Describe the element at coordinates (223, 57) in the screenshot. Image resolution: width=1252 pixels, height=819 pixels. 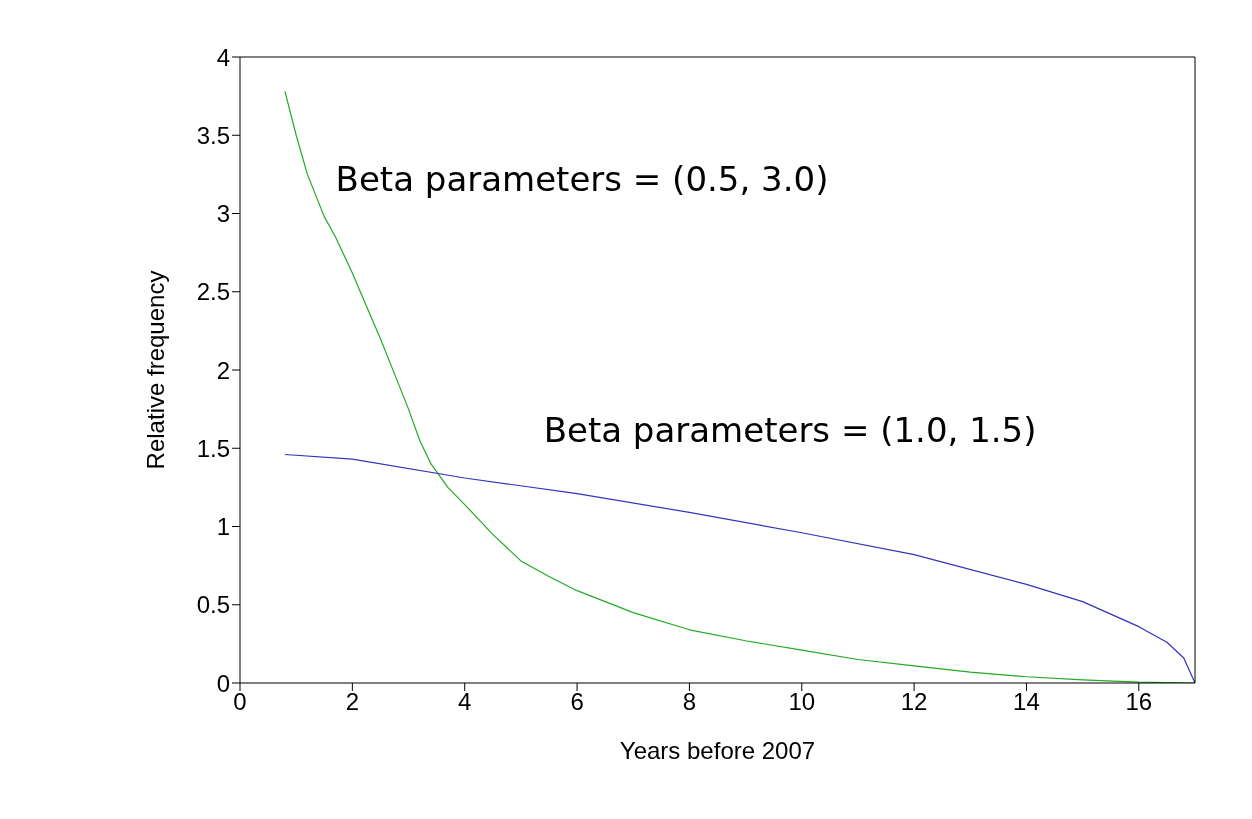
I see `y-tick-label: 4` at that location.